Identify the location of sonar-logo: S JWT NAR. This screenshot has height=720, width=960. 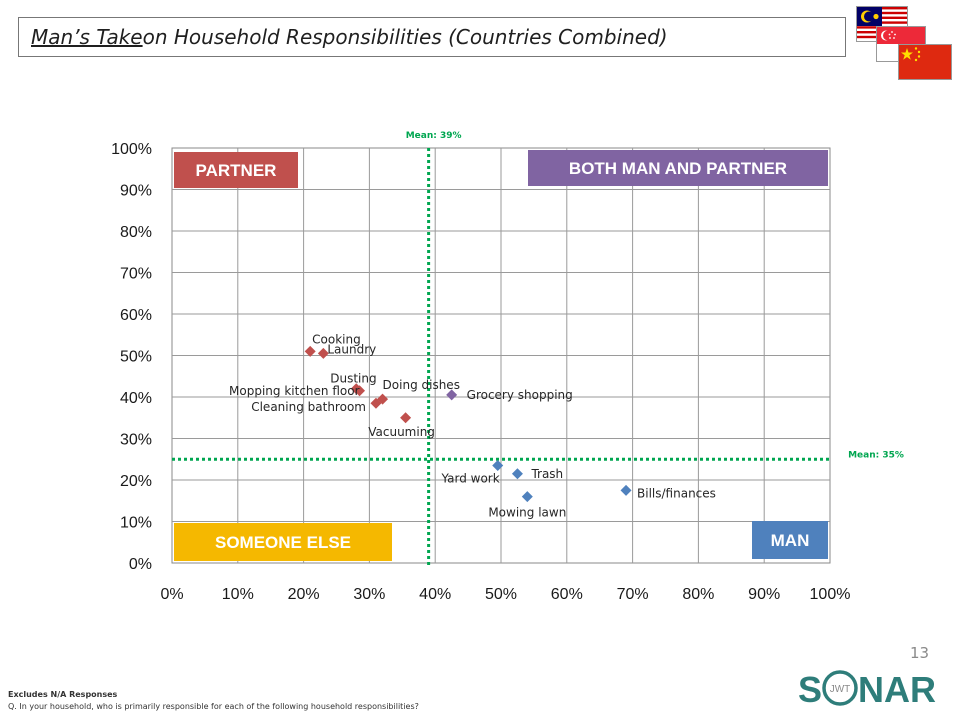
(867, 689).